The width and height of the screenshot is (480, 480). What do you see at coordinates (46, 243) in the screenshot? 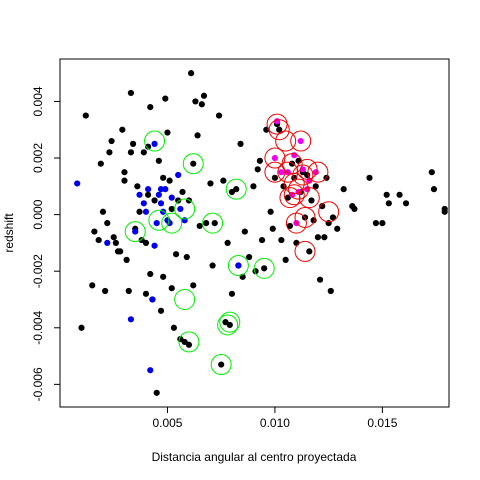
I see `y-axis: -0.006 -0.004 -0.002 0.000 0.002 0.004` at bounding box center [46, 243].